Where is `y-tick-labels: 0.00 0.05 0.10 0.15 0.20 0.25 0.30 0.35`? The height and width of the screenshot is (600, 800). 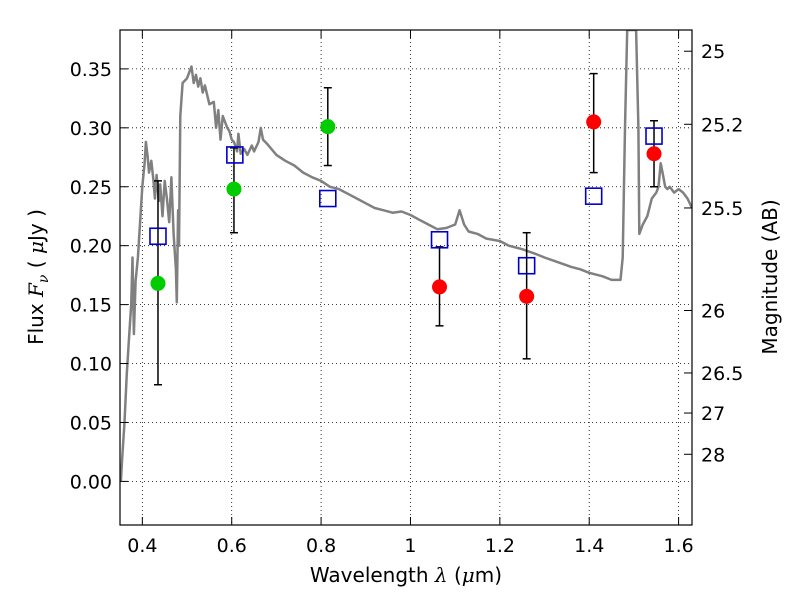
y-tick-labels: 0.00 0.05 0.10 0.15 0.20 0.25 0.30 0.35 is located at coordinates (91, 276).